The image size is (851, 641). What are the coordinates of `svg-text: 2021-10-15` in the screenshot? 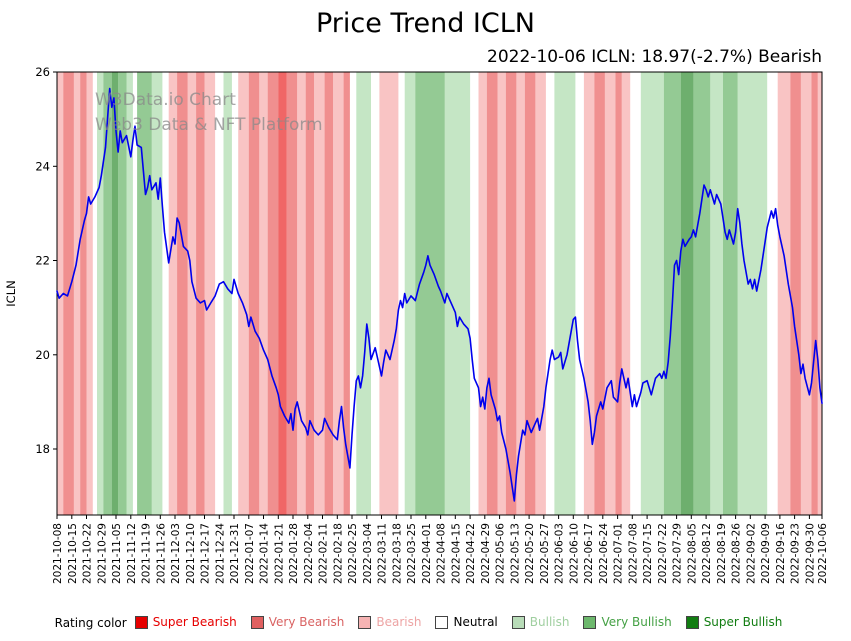 It's located at (73, 553).